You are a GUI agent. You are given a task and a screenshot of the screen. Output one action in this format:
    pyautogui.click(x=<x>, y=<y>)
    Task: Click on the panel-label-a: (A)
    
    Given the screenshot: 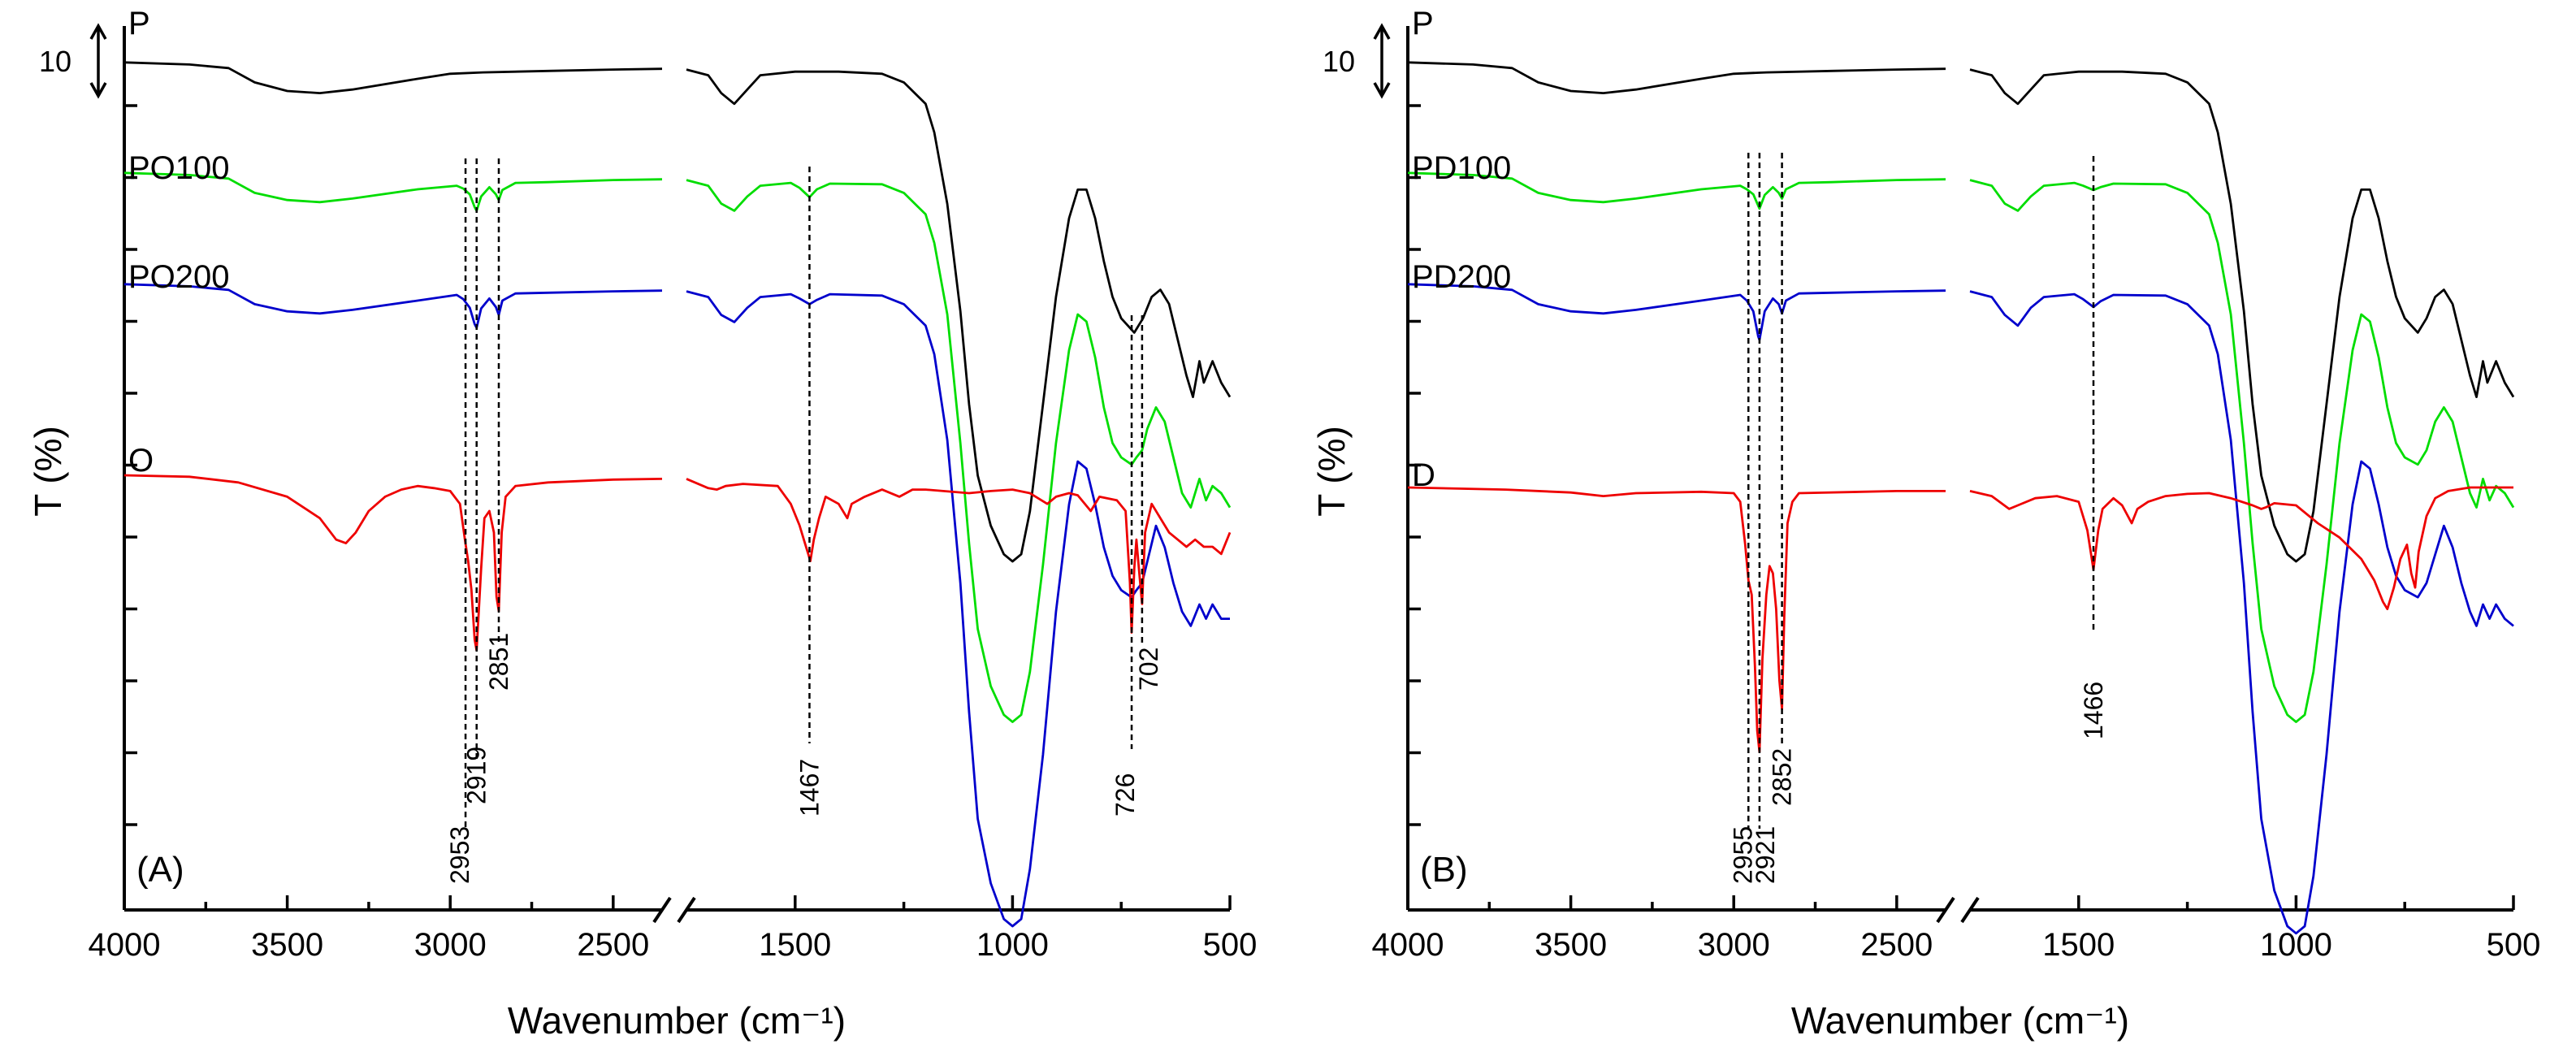 What is the action you would take?
    pyautogui.click(x=160, y=870)
    